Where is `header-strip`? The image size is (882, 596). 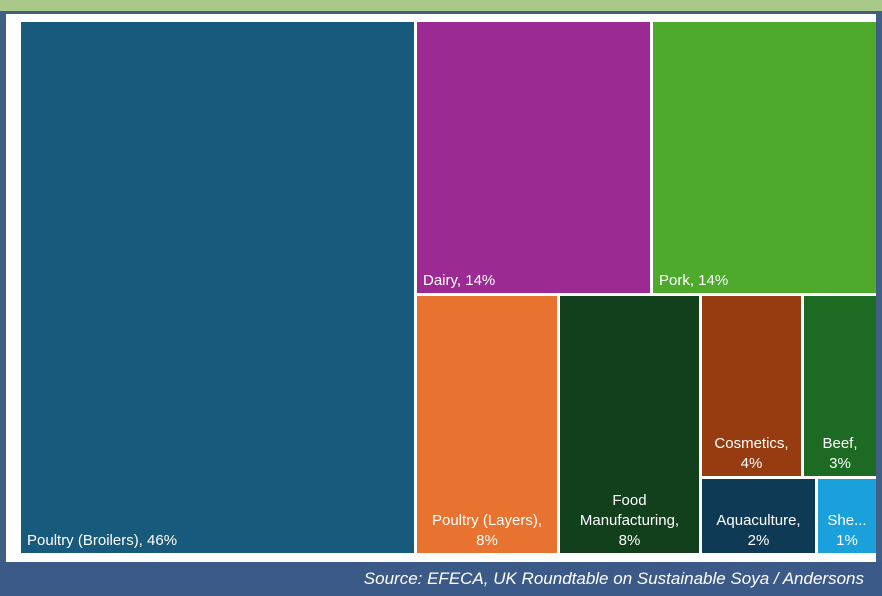
header-strip is located at coordinates (441, 7).